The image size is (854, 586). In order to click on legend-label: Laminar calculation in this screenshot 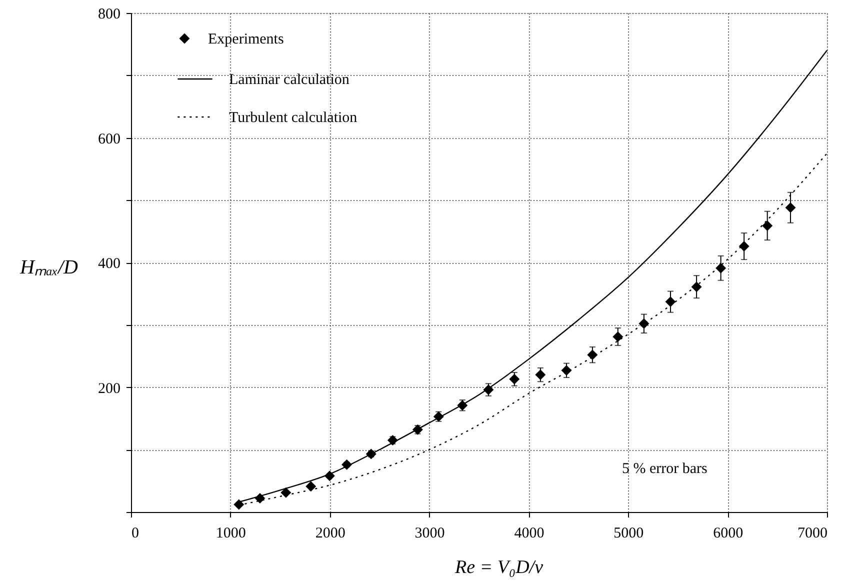, I will do `click(289, 80)`.